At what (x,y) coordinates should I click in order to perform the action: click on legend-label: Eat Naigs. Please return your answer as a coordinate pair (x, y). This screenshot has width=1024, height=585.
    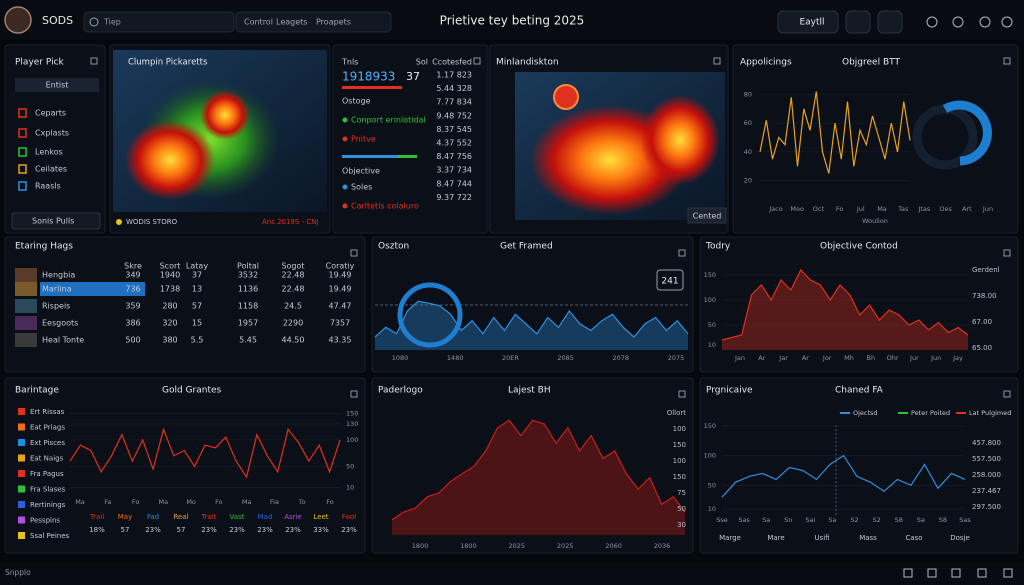
    Looking at the image, I should click on (47, 459).